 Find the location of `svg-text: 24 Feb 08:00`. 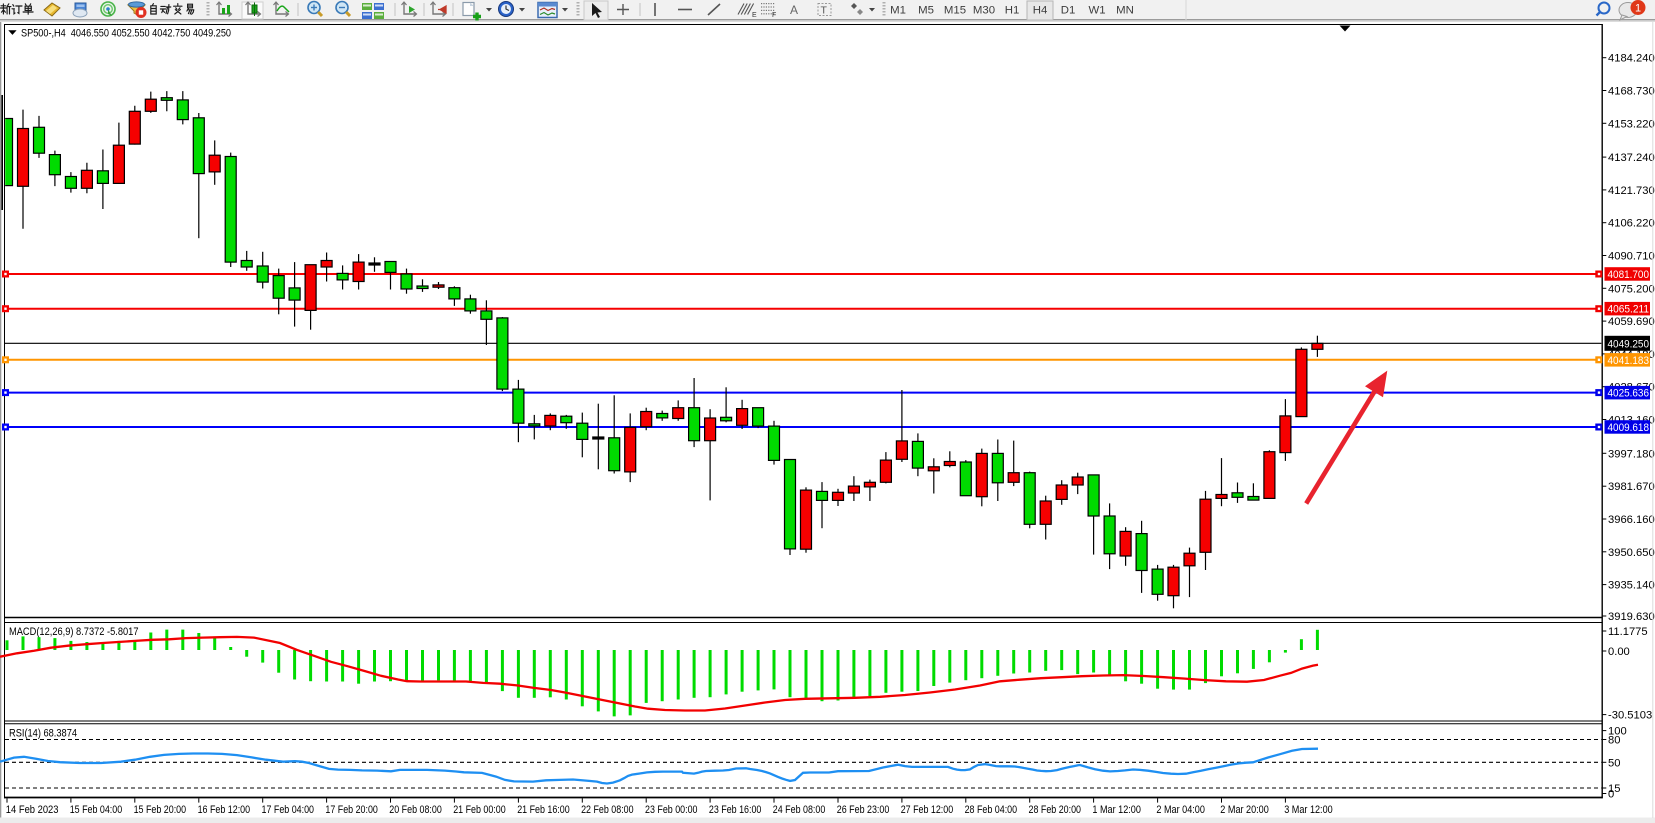

svg-text: 24 Feb 08:00 is located at coordinates (799, 810).